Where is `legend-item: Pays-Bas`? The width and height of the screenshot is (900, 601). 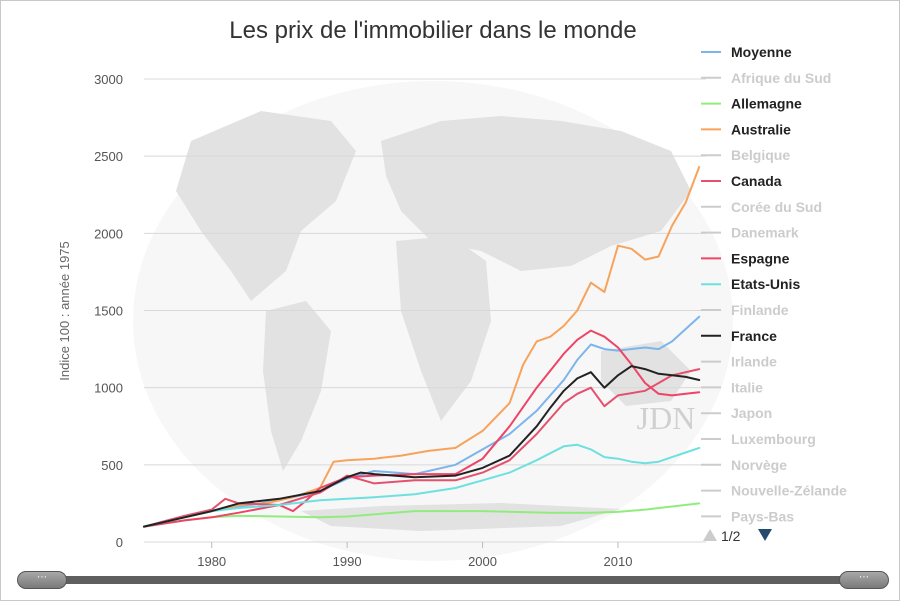 legend-item: Pays-Bas is located at coordinates (747, 516).